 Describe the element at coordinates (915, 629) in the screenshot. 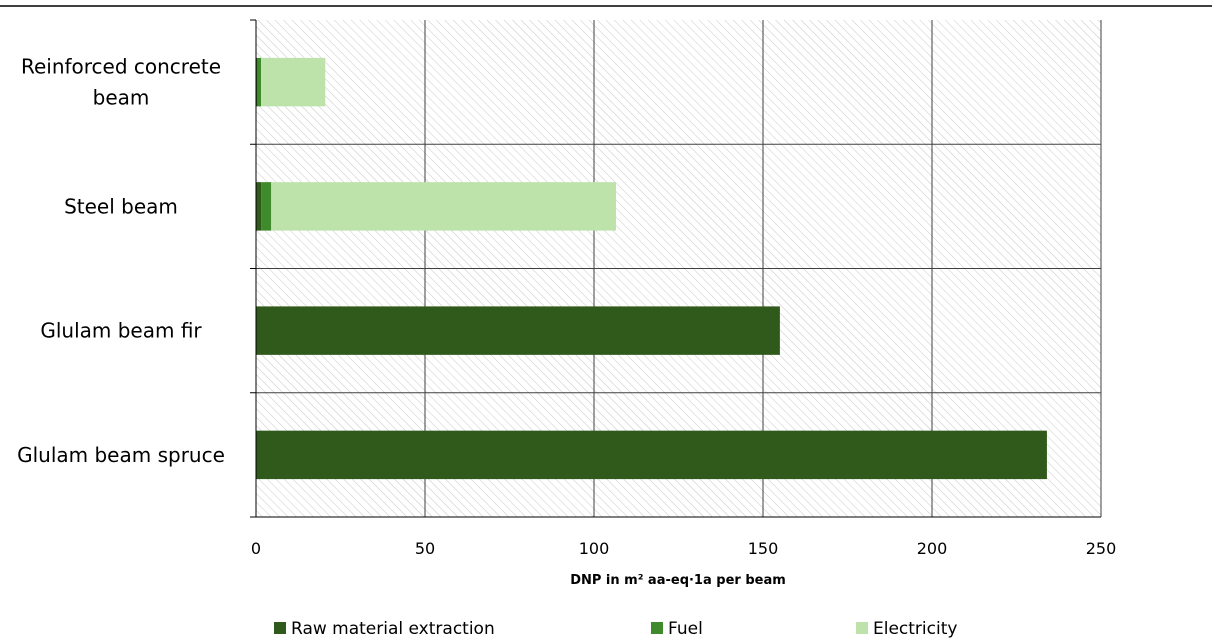

I see `legend-label: Electricity` at that location.